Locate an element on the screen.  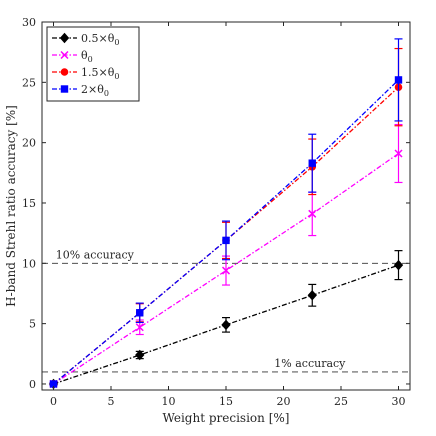
y-tick-label-25: 25 is located at coordinates (29, 82).